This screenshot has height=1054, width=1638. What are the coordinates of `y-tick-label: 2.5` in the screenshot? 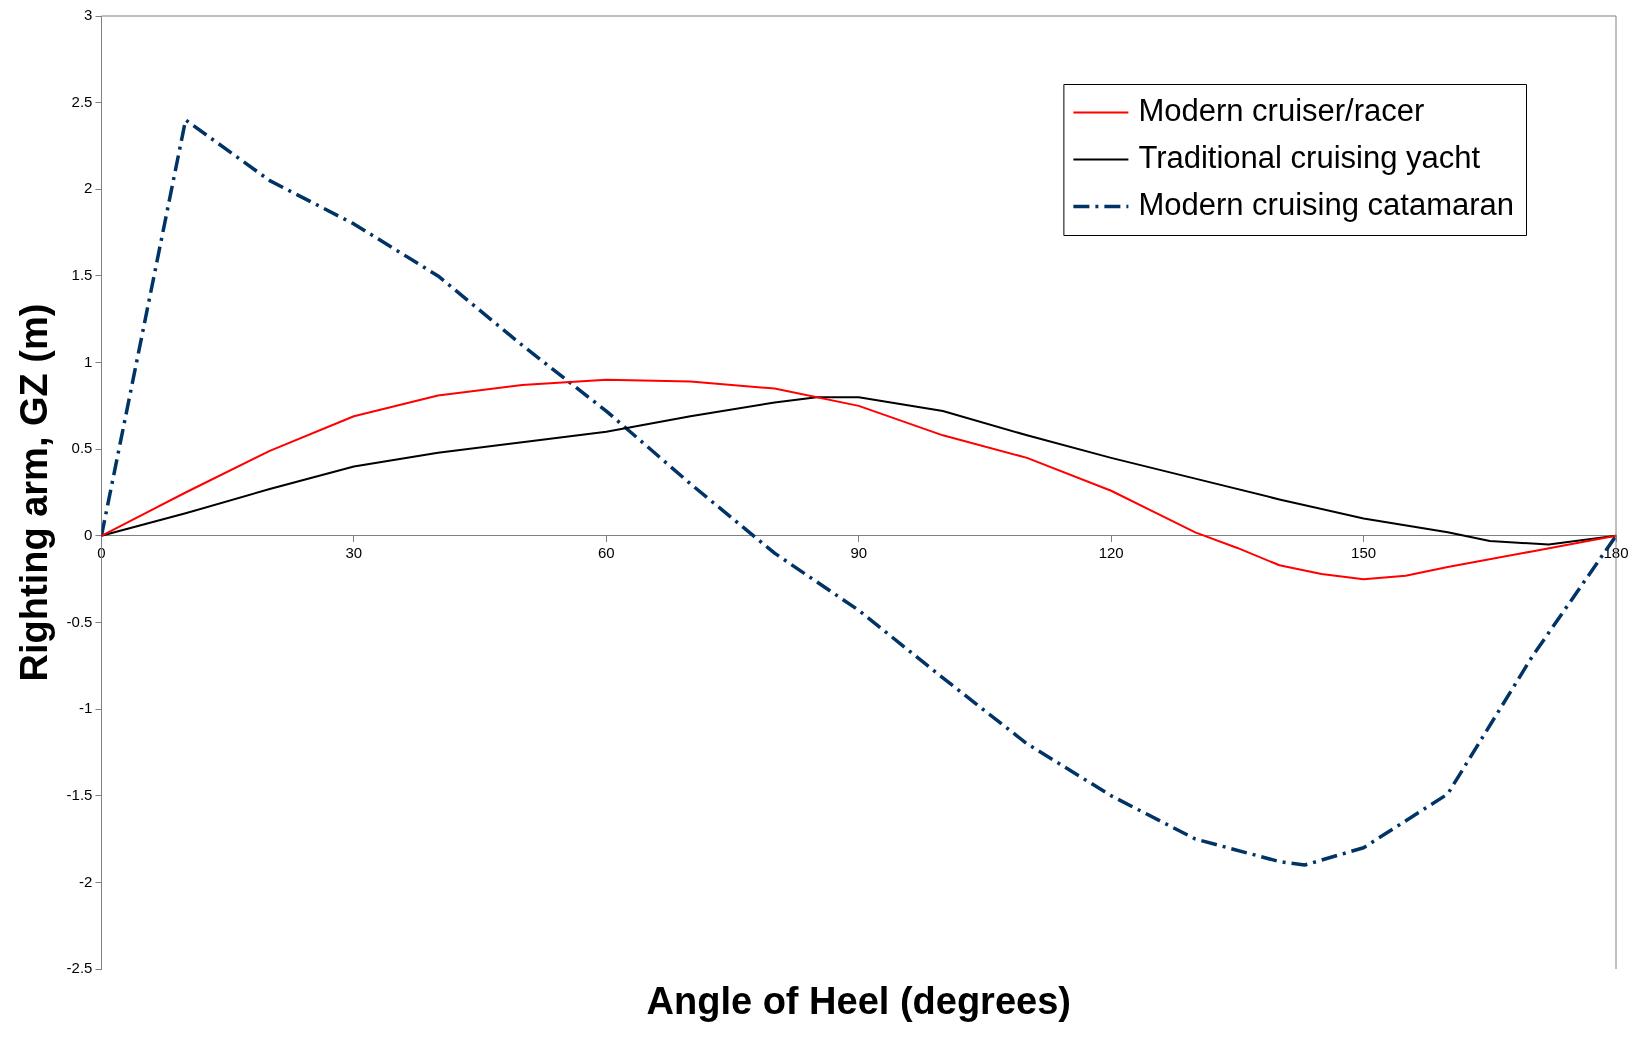 It's located at (82, 101).